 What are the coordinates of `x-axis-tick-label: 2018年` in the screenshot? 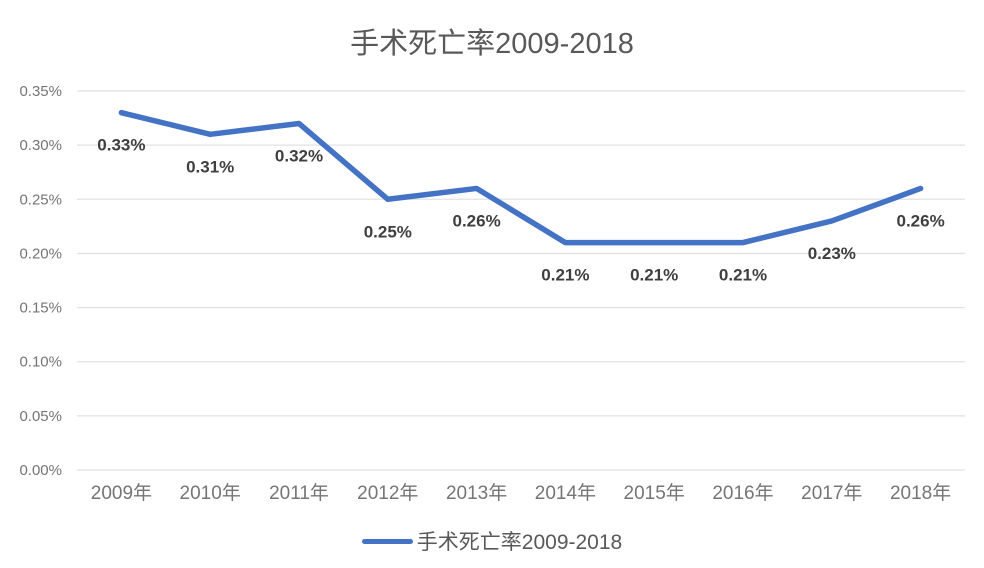 It's located at (920, 493).